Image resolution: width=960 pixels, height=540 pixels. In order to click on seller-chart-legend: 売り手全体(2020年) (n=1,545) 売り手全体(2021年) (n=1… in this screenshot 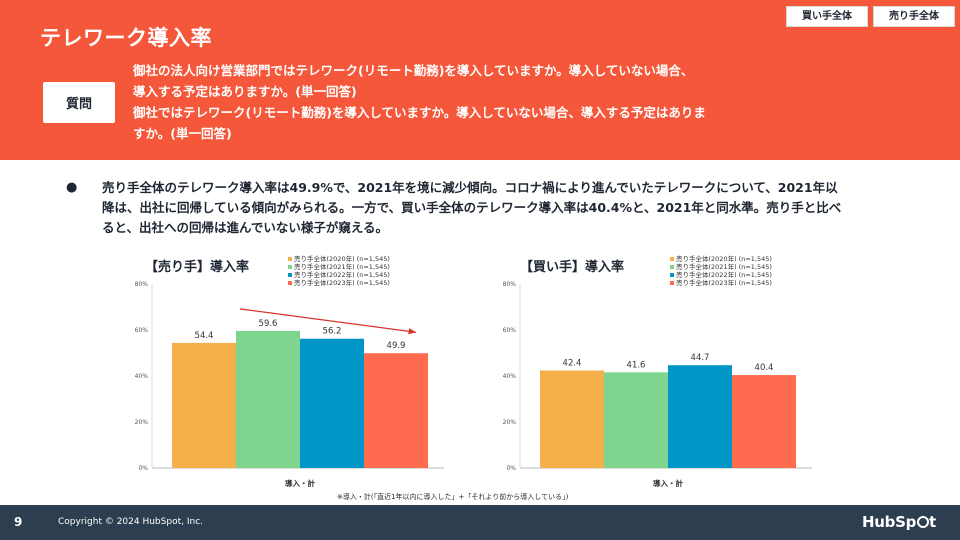, I will do `click(339, 271)`.